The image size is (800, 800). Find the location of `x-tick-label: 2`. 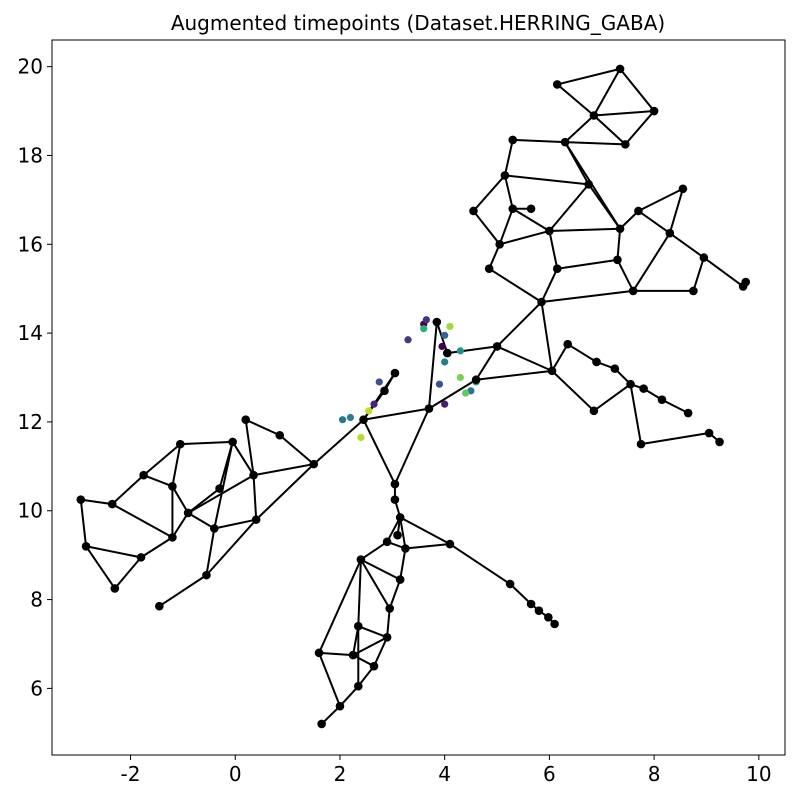

x-tick-label: 2 is located at coordinates (340, 774).